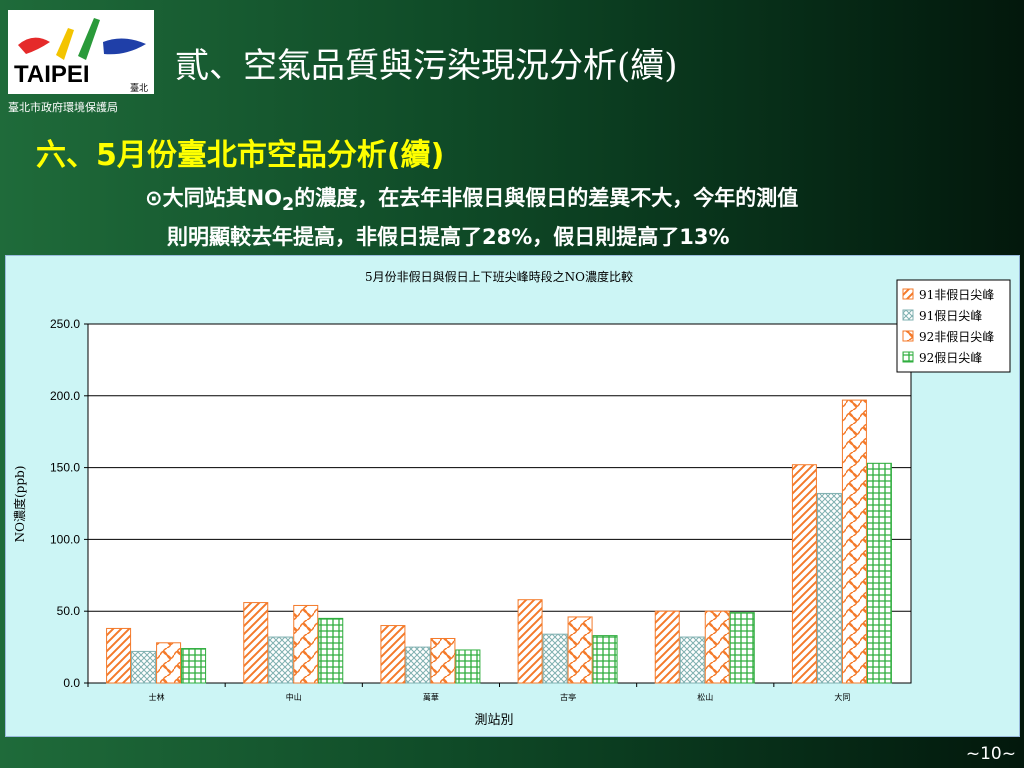 Image resolution: width=1024 pixels, height=768 pixels. I want to click on y-tick-label: 50.0, so click(69, 611).